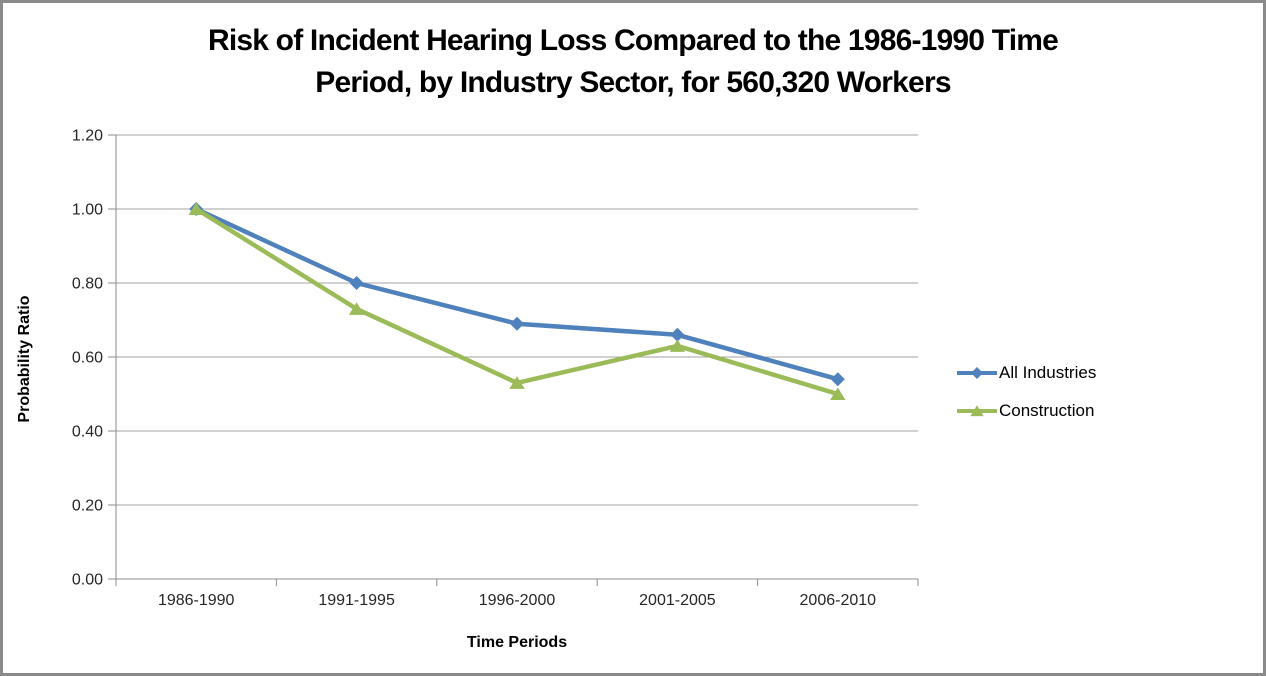 The image size is (1266, 676). I want to click on legend-label: All Industries, so click(1048, 372).